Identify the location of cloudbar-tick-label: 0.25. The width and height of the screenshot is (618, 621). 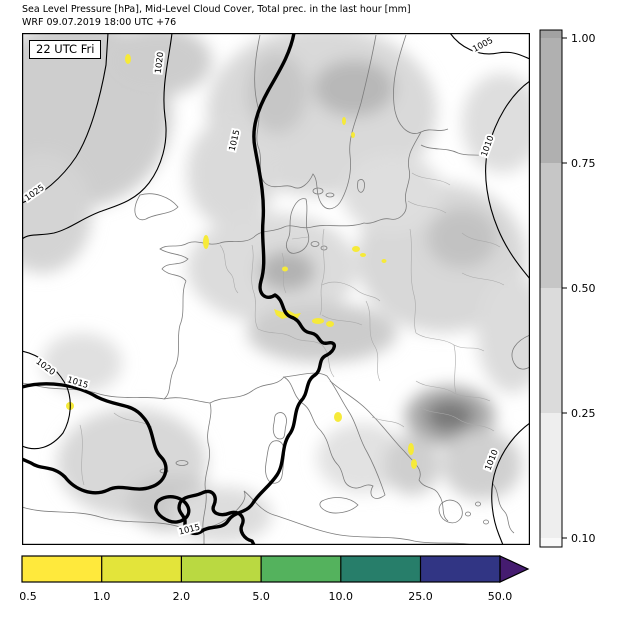
(583, 413).